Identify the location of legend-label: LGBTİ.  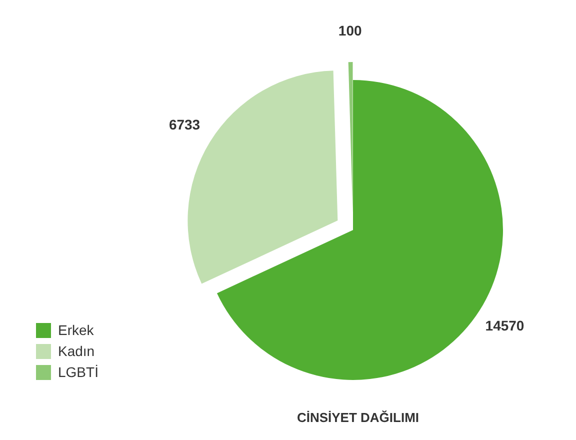
(78, 372).